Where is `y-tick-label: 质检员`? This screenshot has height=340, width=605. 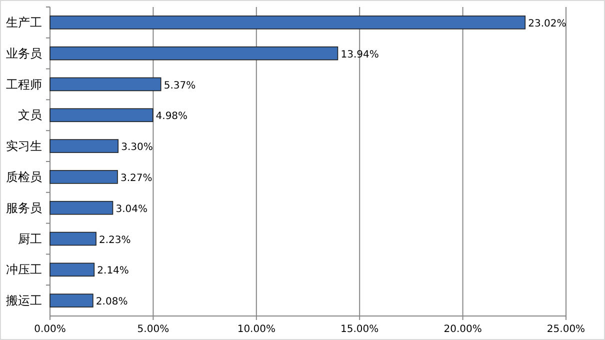
y-tick-label: 质检员 is located at coordinates (24, 177).